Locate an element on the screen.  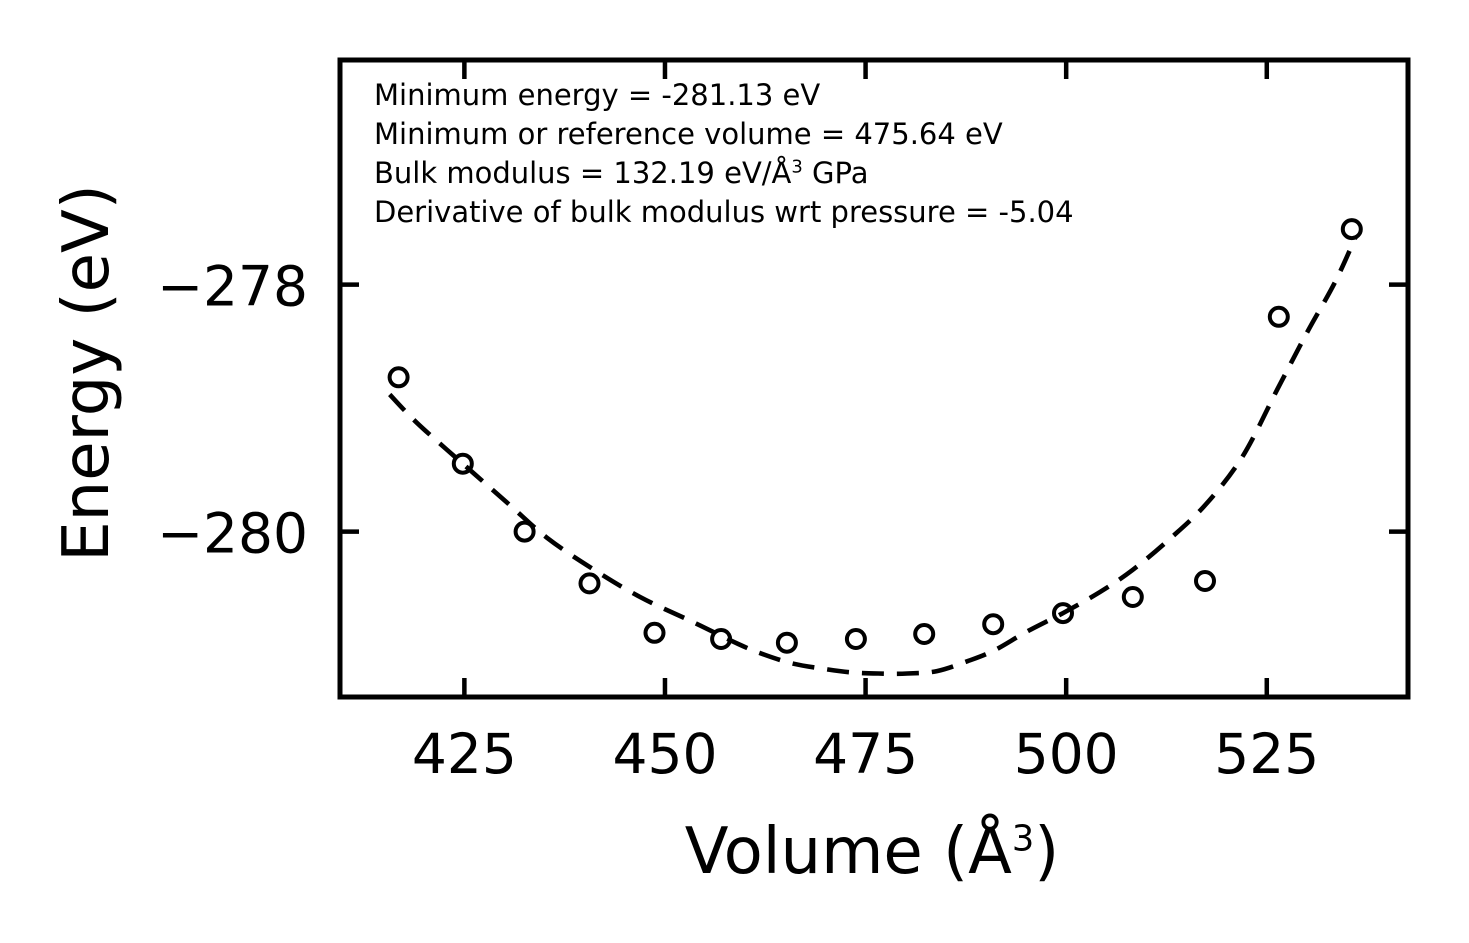
annotation-minimum-energy: Minimum energy = -281.13 eV is located at coordinates (597, 95).